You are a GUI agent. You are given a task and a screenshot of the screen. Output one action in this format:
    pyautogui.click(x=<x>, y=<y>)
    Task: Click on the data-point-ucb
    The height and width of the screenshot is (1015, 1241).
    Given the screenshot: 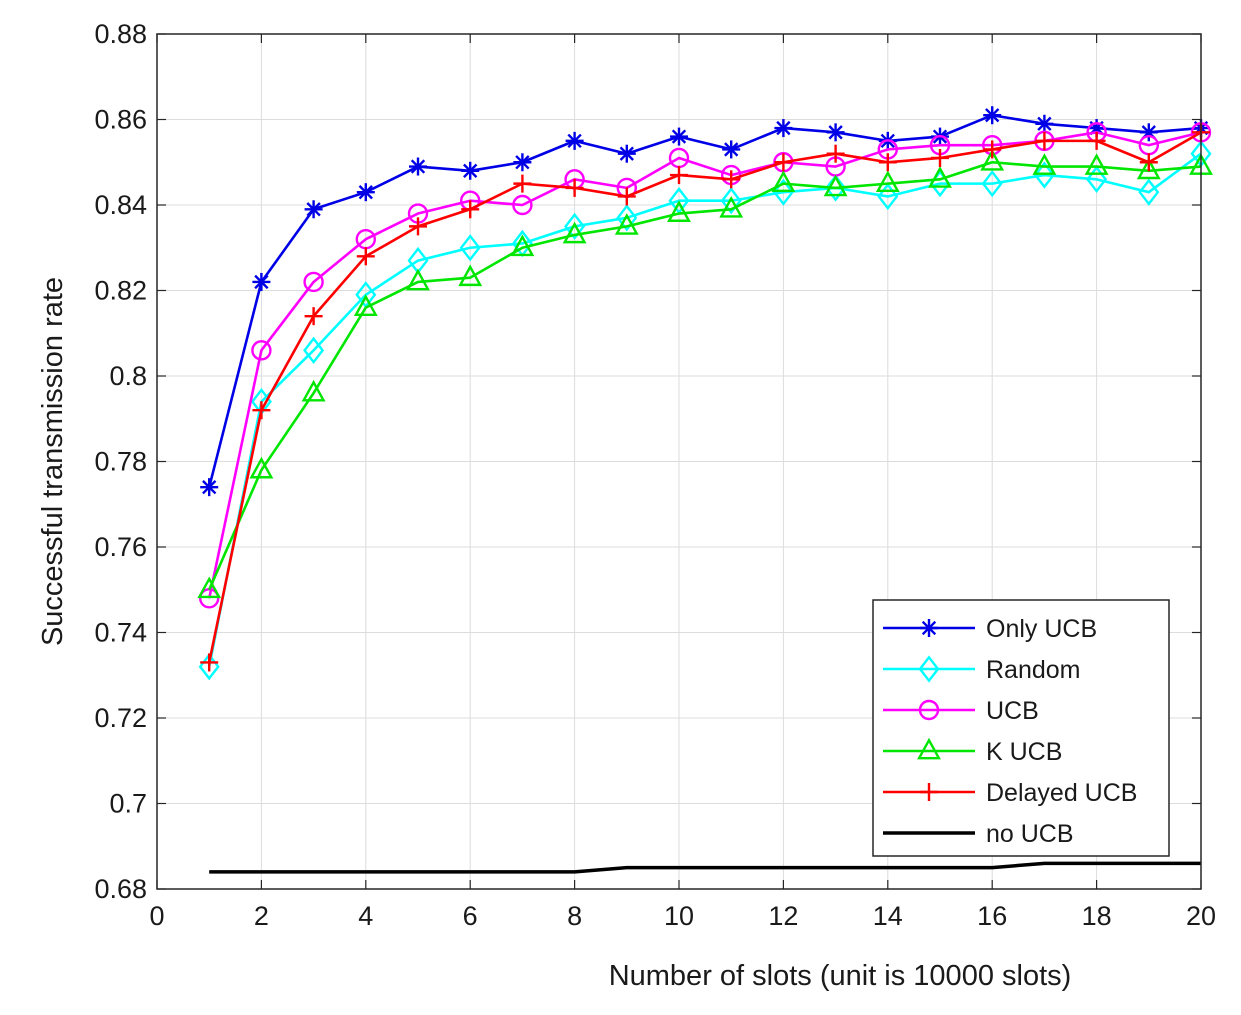 What is the action you would take?
    pyautogui.click(x=261, y=350)
    